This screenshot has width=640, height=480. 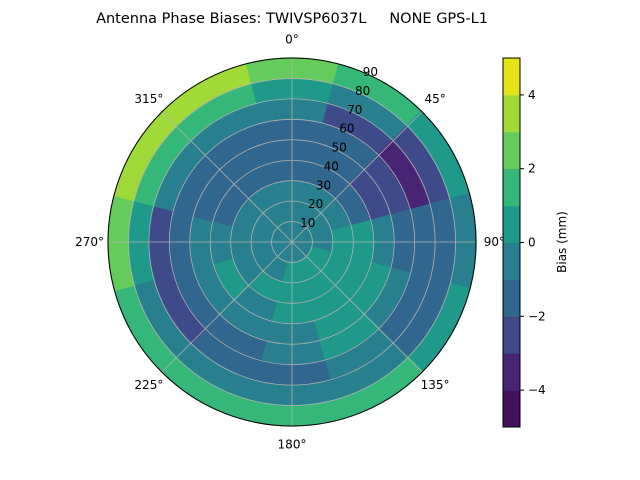 What do you see at coordinates (434, 99) in the screenshot?
I see `theta-tick-label: 45°` at bounding box center [434, 99].